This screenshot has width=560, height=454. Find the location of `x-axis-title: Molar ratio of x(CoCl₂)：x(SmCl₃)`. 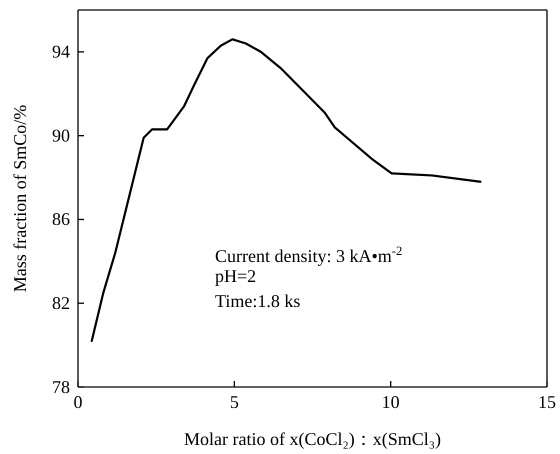

x-axis-title: Molar ratio of x(CoCl₂)：x(SmCl₃) is located at coordinates (313, 439).